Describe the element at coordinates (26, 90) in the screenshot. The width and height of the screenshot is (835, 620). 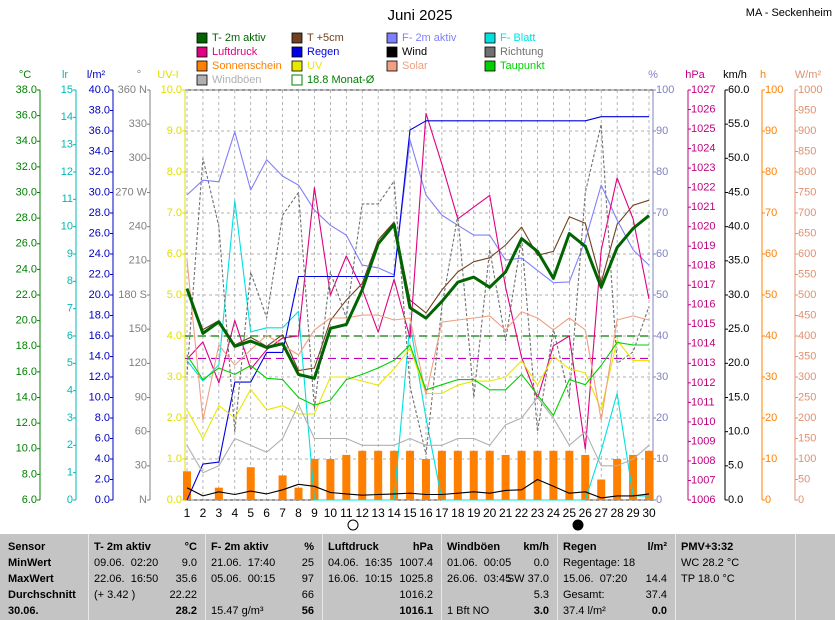
I see `y-tick-label: 38.0` at that location.